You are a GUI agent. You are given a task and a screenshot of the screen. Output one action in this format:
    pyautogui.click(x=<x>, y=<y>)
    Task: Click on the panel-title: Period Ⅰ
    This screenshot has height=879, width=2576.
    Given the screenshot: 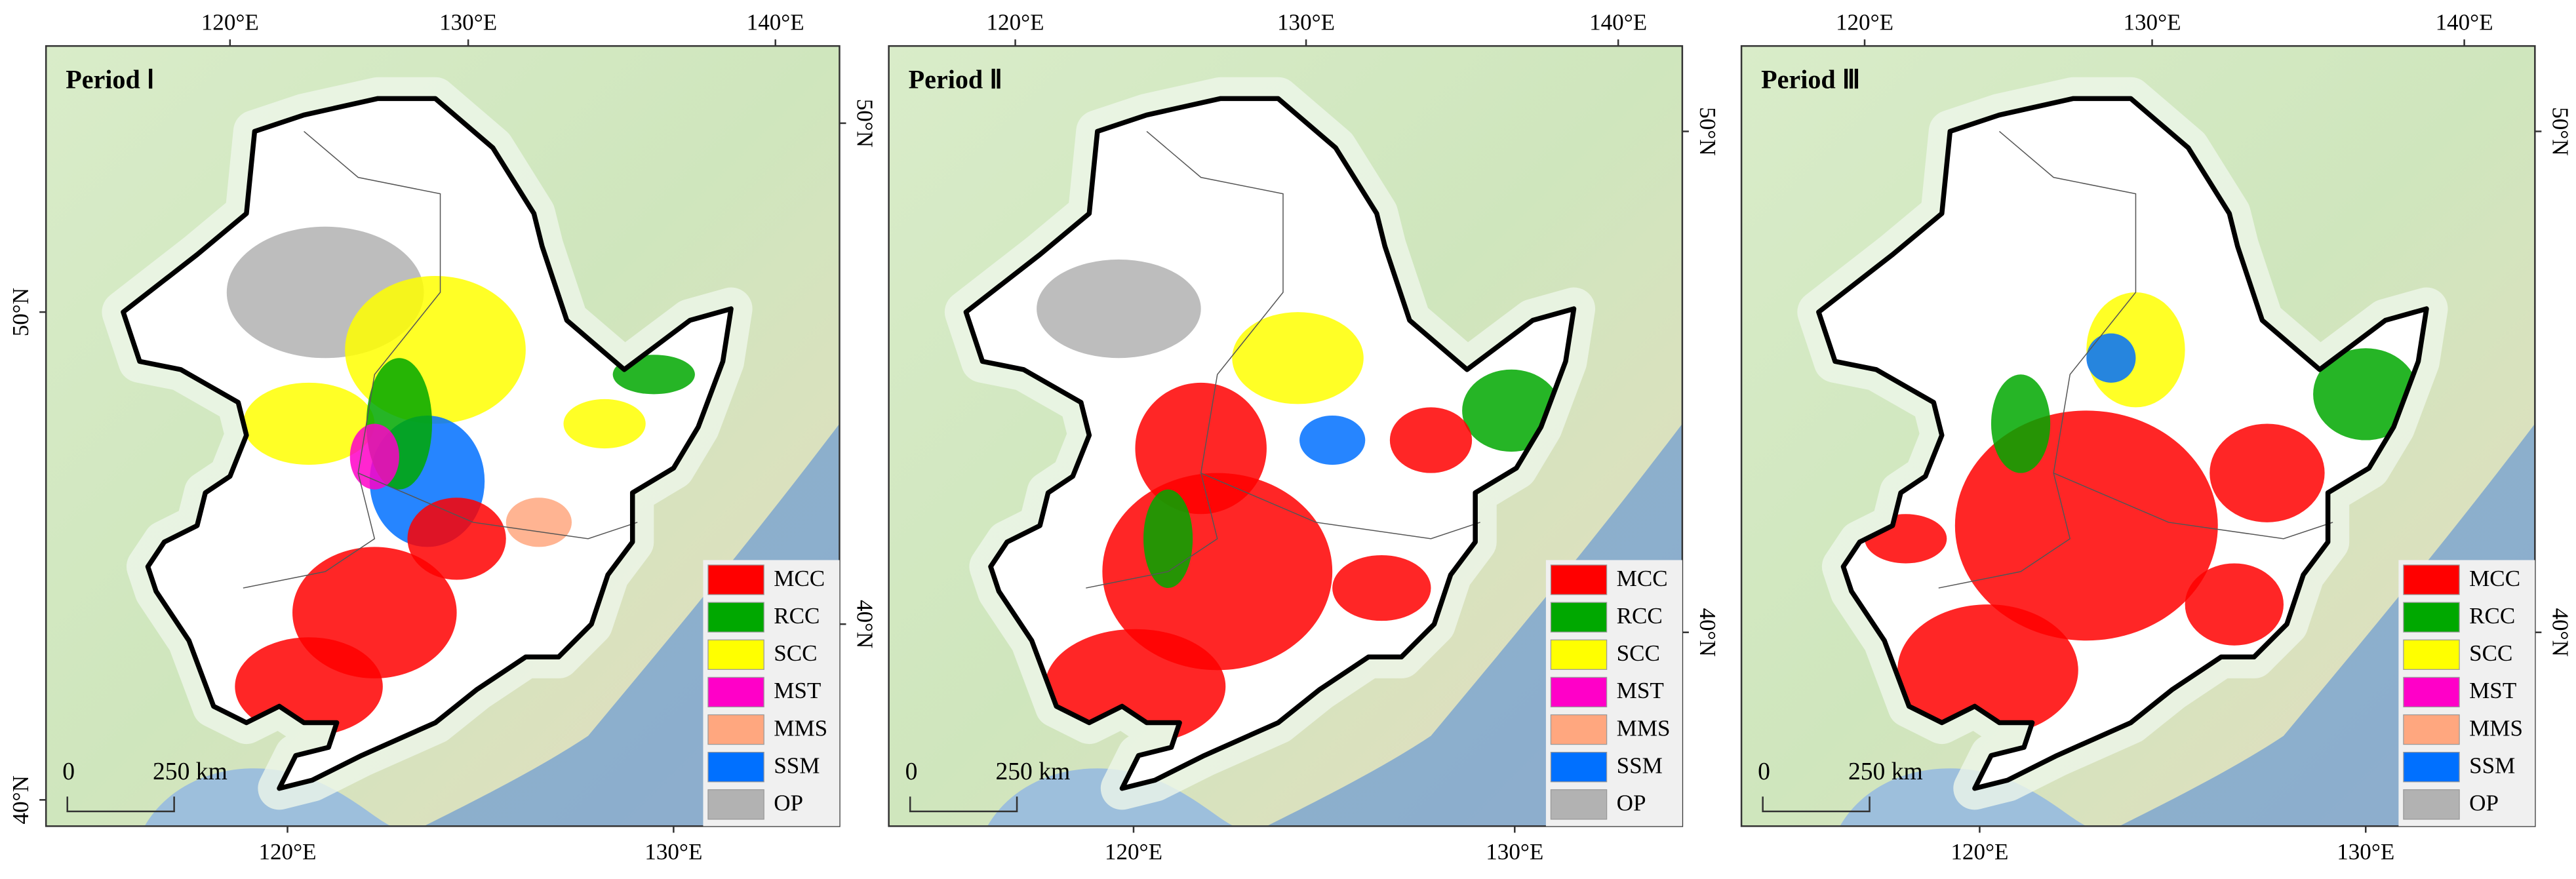 What is the action you would take?
    pyautogui.click(x=110, y=79)
    